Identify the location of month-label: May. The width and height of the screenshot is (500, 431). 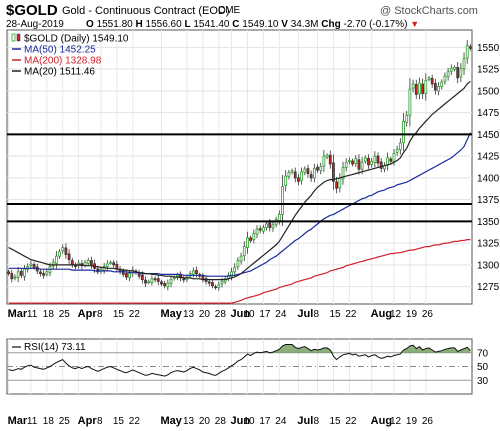
(171, 314).